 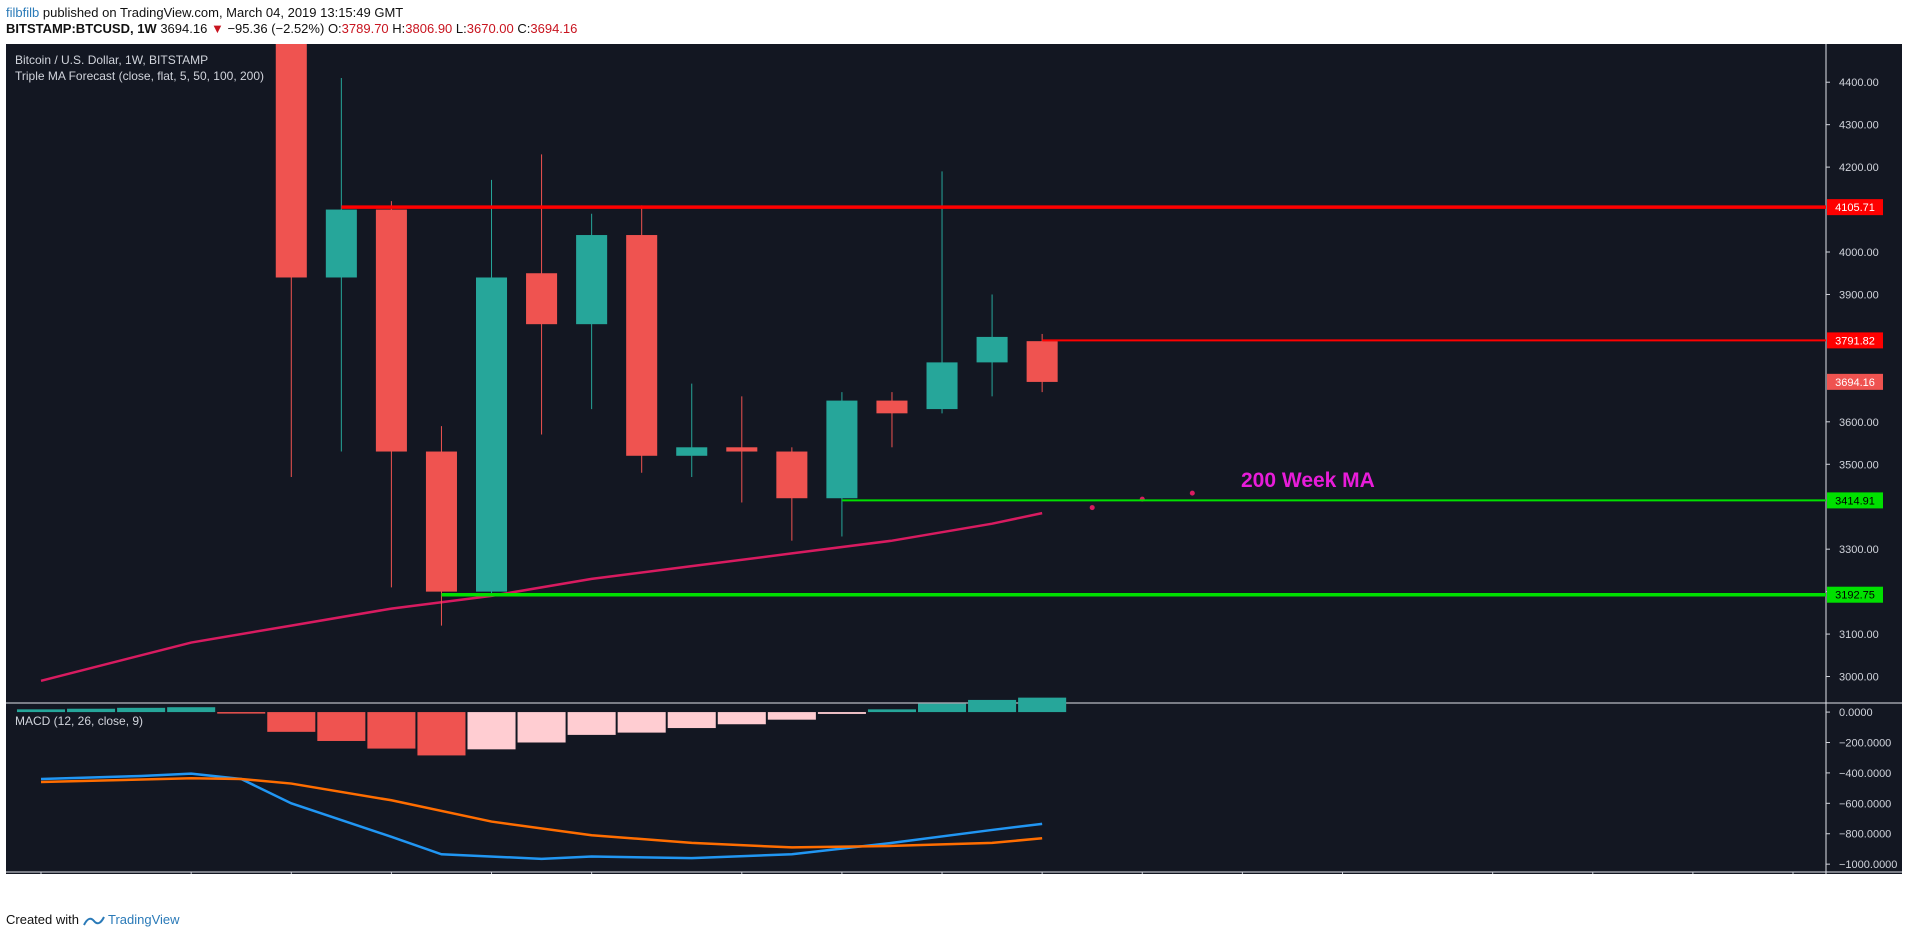 I want to click on ma-annotation: 200 Week MA, so click(x=1308, y=480).